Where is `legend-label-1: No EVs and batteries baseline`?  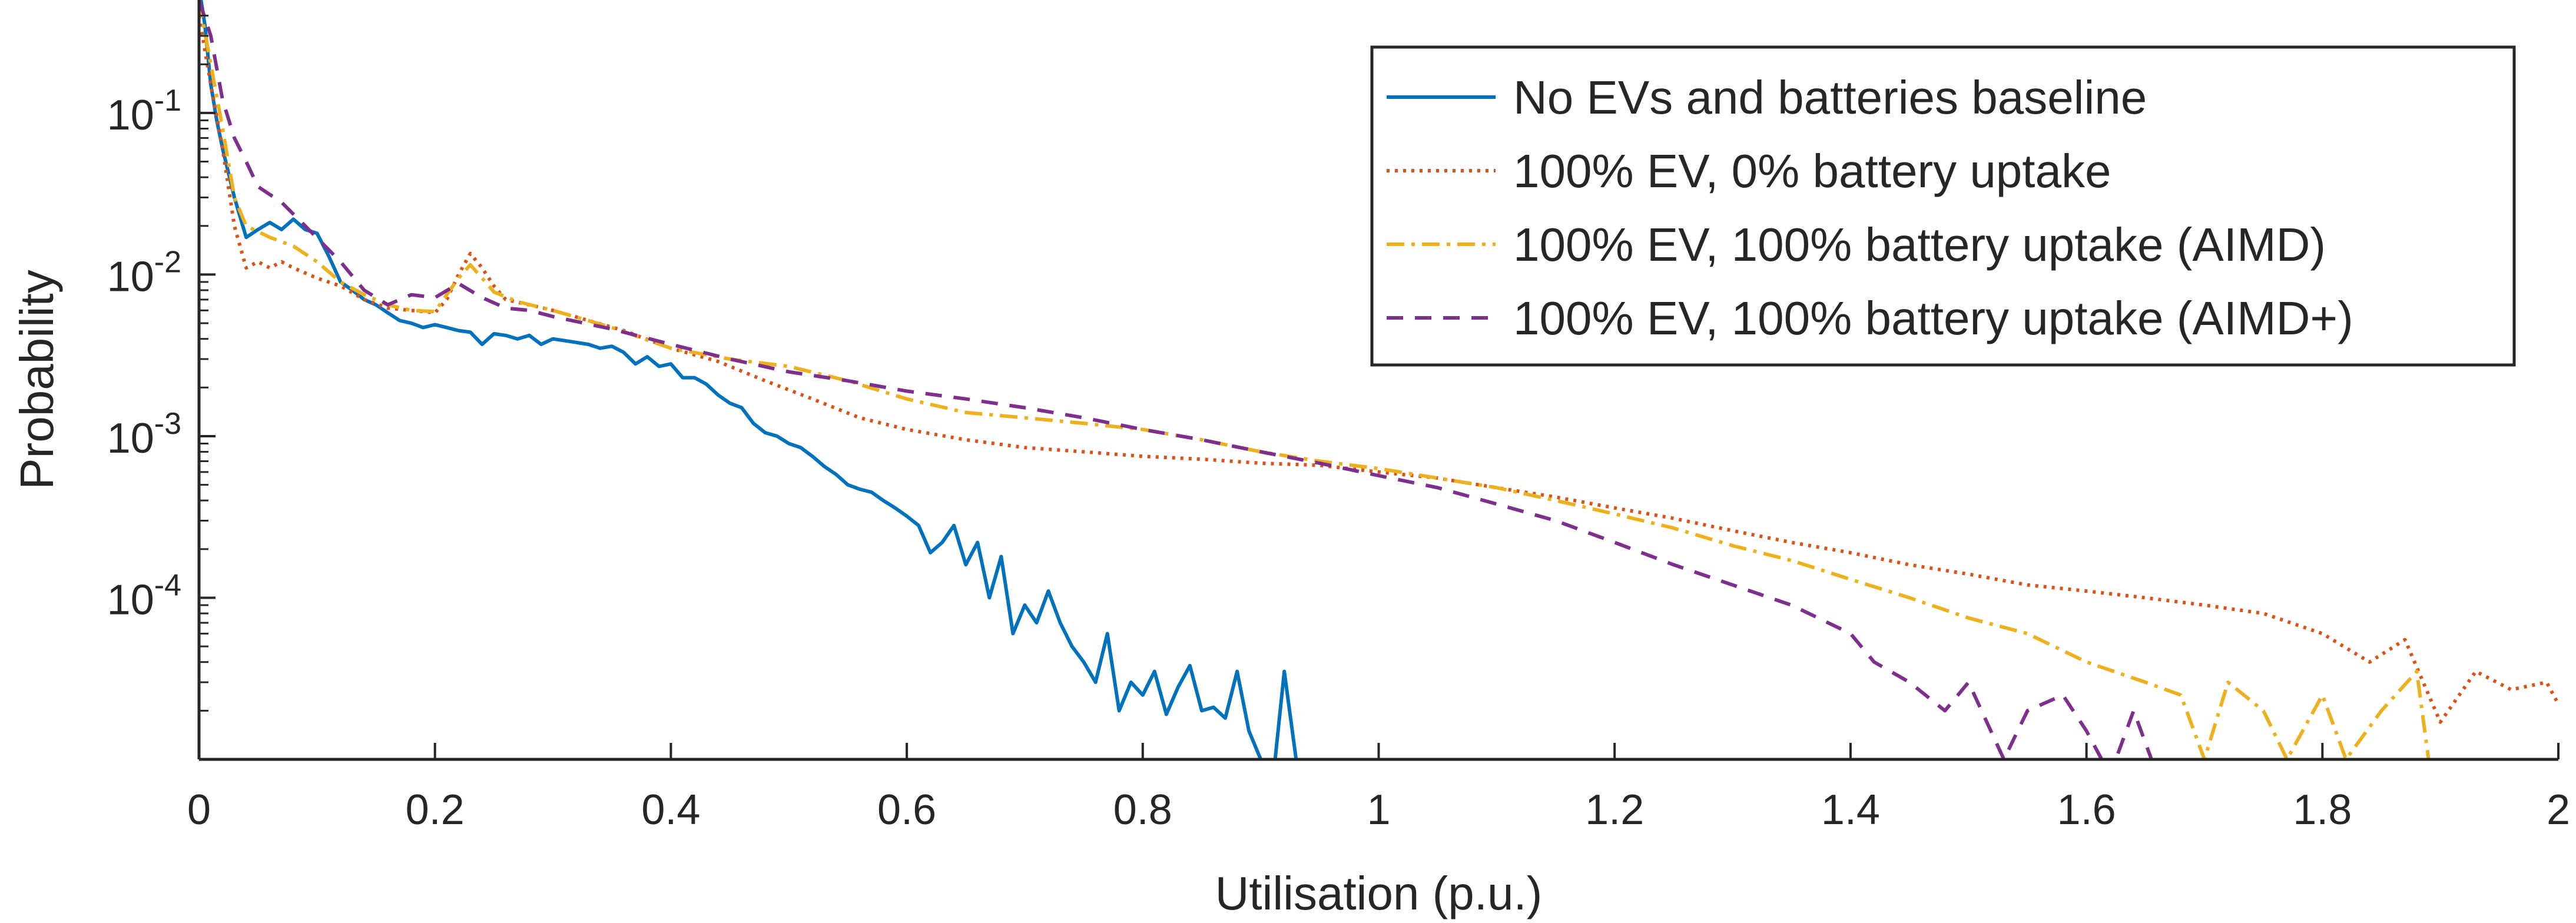 legend-label-1: No EVs and batteries baseline is located at coordinates (1830, 98).